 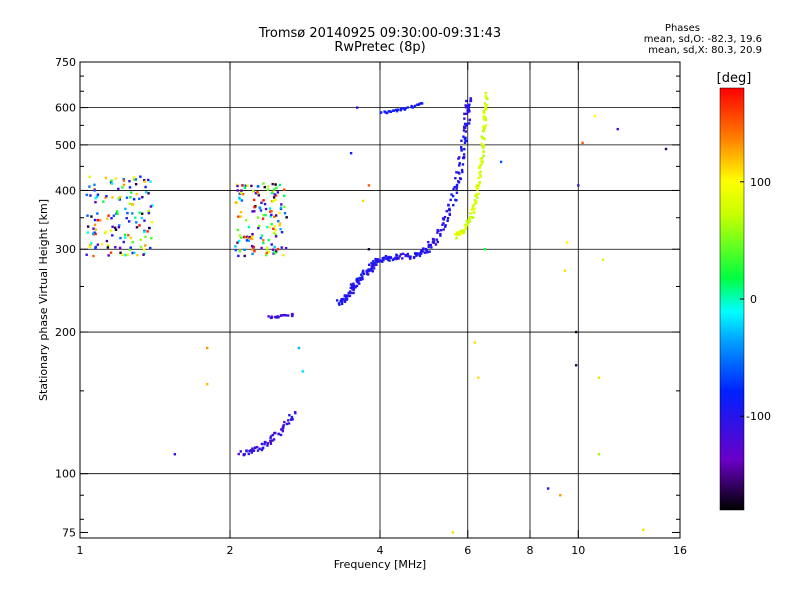 I want to click on y-tick-label: 300, so click(x=65, y=249).